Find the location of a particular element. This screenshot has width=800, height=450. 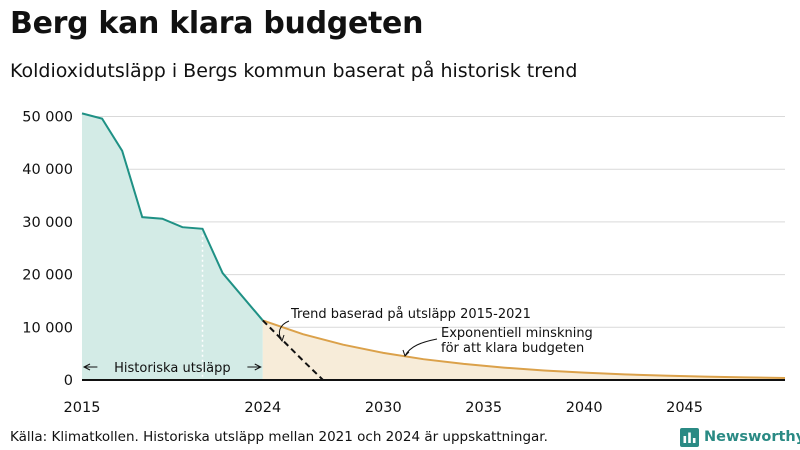

budget-area is located at coordinates (523, 350).